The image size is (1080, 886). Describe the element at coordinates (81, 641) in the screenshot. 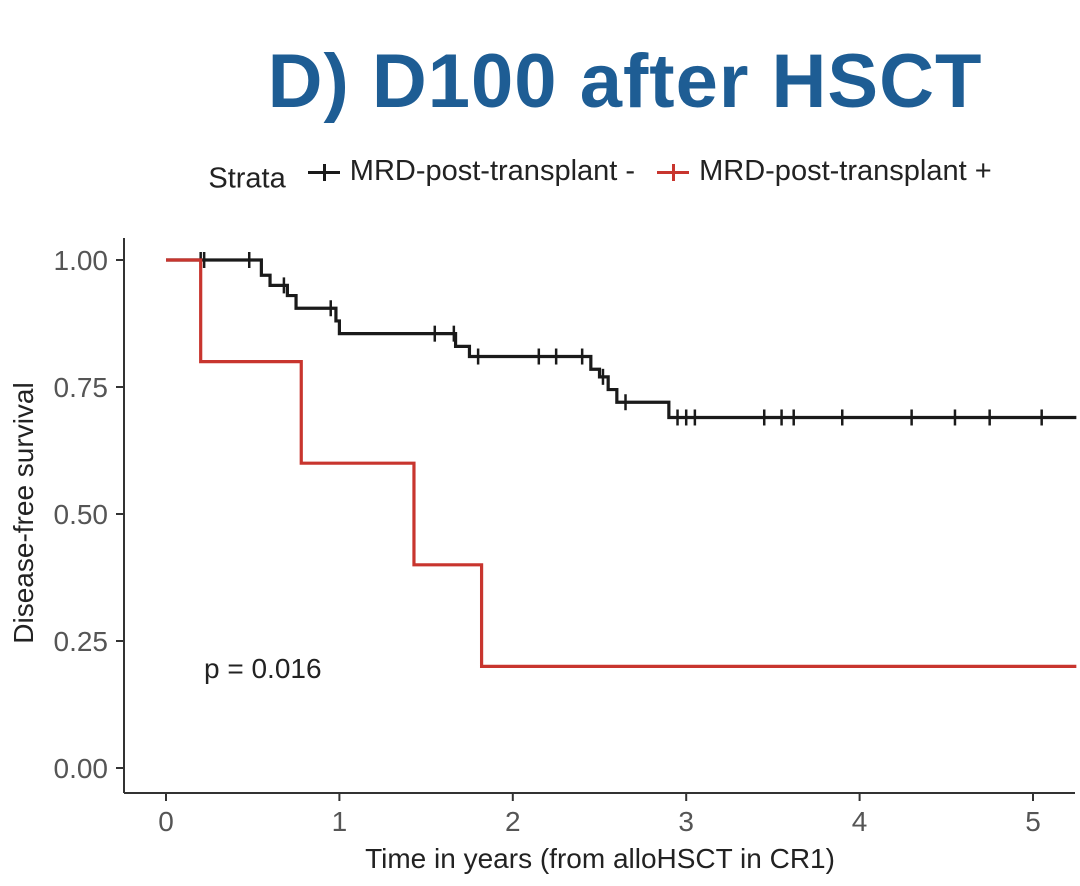

I see `y-tick-label: 0.25` at that location.